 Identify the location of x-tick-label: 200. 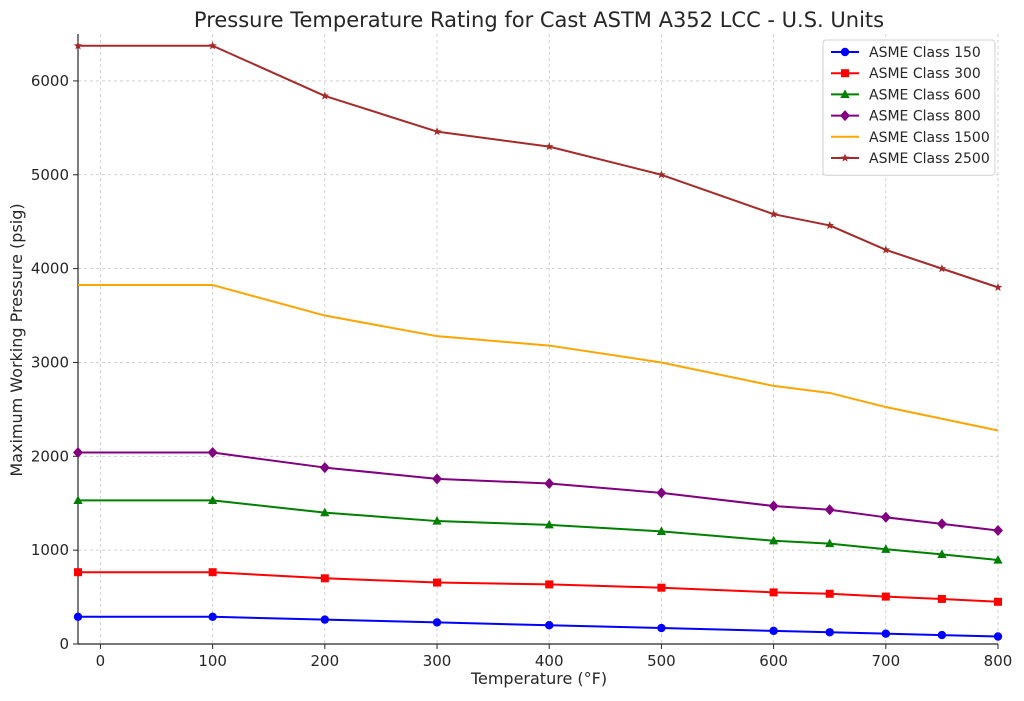
(325, 661).